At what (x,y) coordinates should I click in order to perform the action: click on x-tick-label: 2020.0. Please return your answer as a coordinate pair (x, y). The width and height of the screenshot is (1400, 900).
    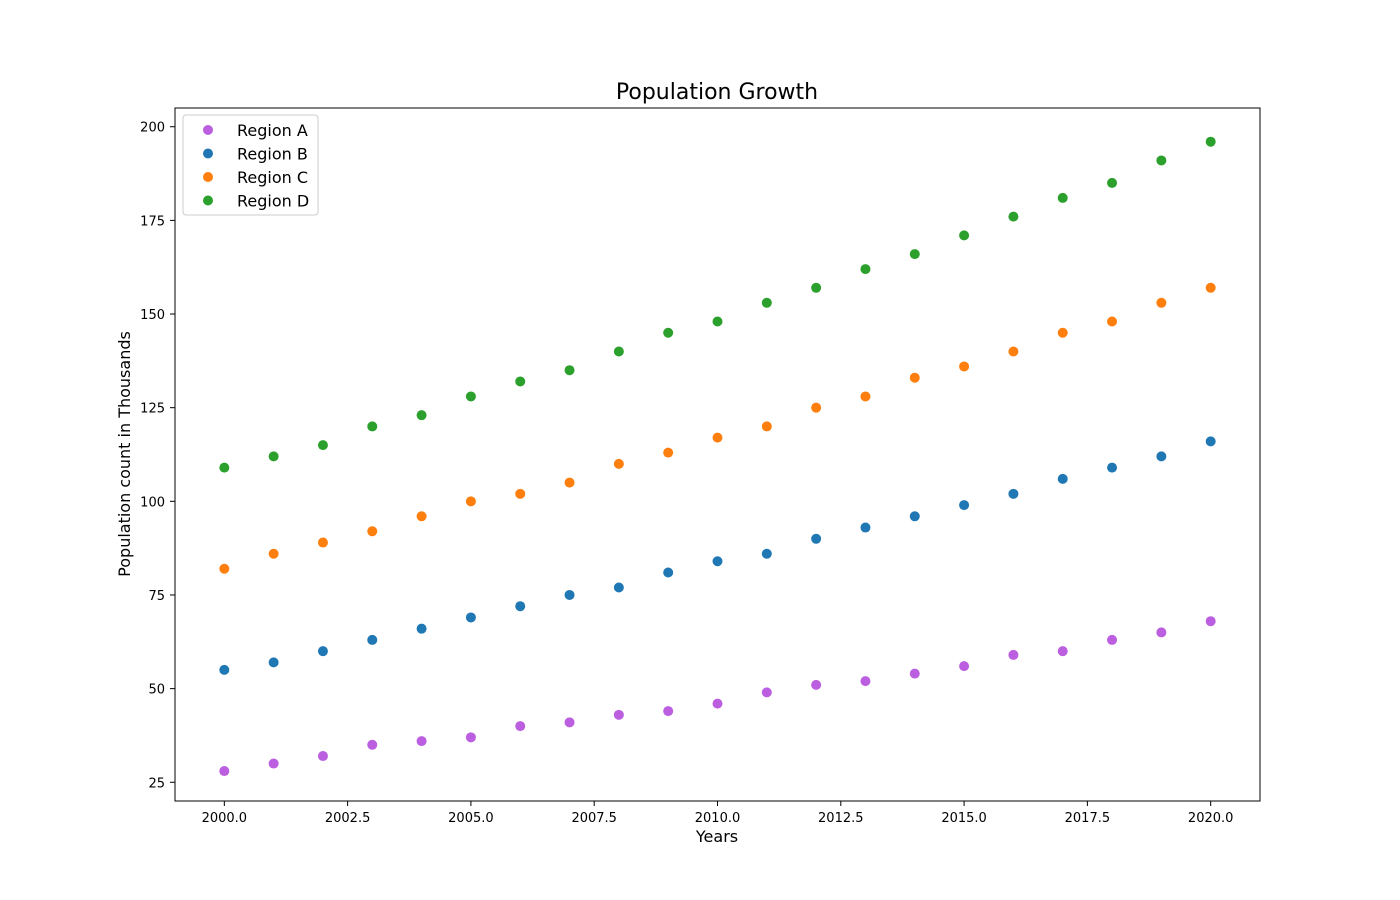
    Looking at the image, I should click on (1211, 818).